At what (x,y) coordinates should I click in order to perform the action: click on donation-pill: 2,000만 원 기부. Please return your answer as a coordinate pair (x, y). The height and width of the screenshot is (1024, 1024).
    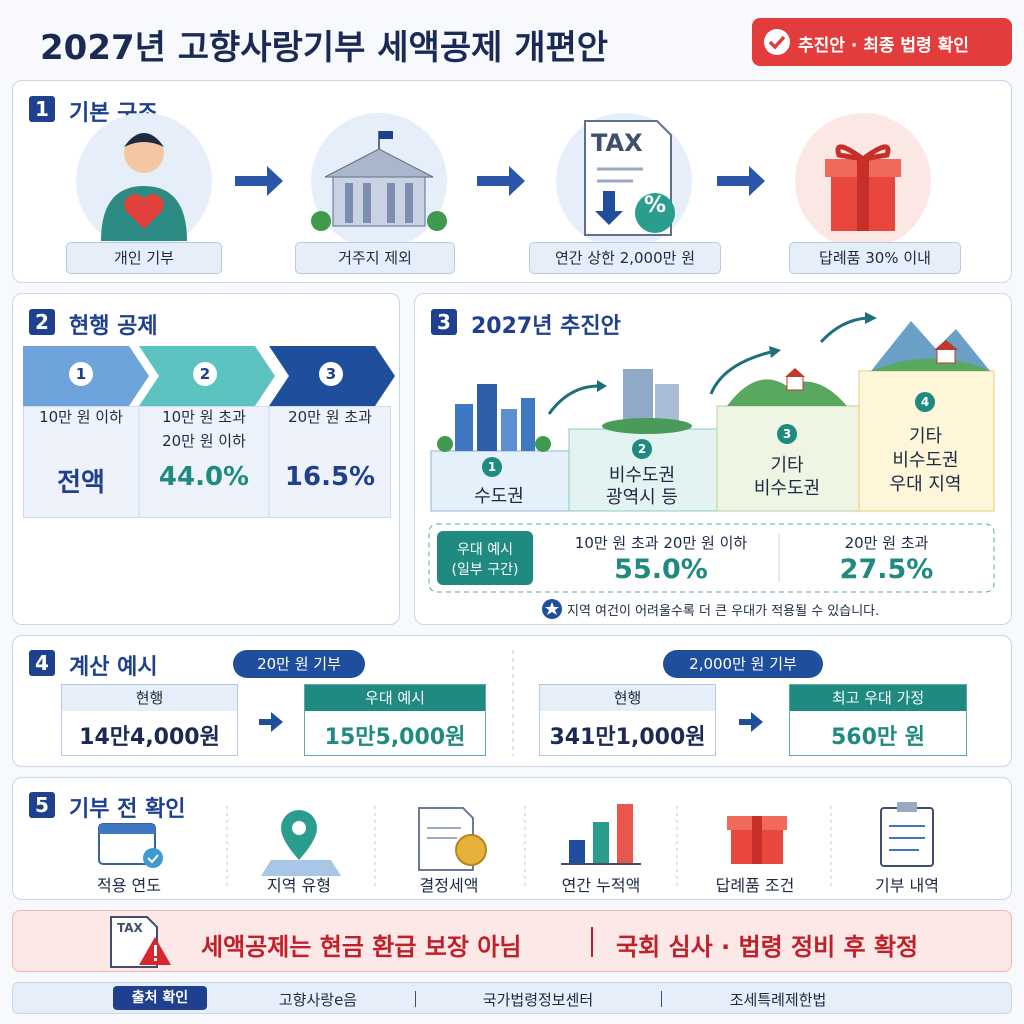
    Looking at the image, I should click on (743, 664).